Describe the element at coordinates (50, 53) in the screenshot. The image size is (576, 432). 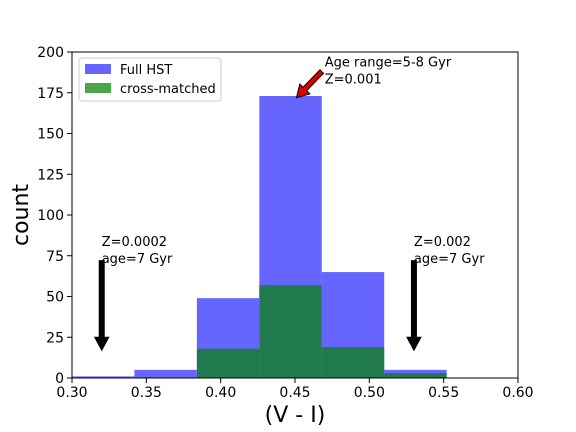
I see `y-tick-label: 200` at that location.